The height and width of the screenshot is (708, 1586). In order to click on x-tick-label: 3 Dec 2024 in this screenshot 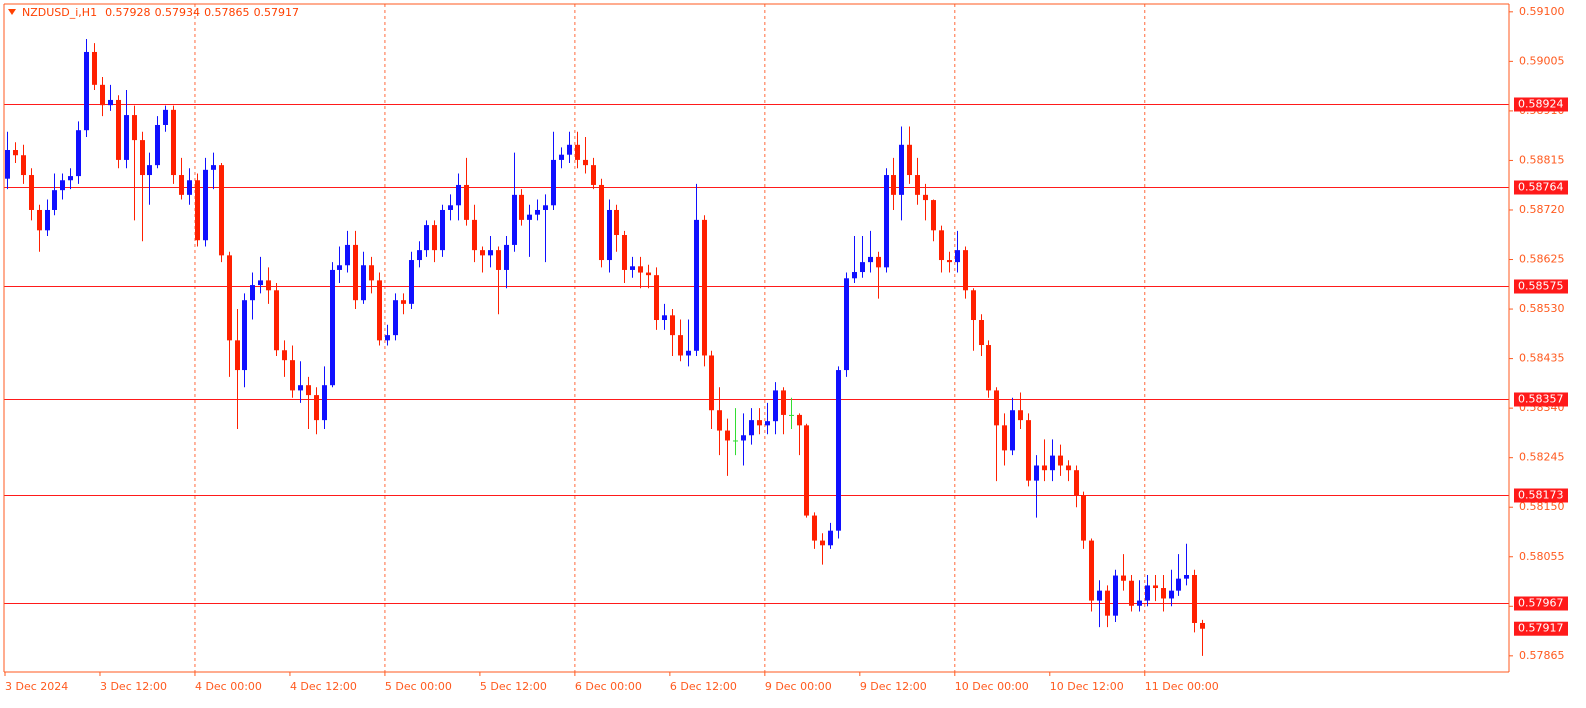, I will do `click(36, 686)`.